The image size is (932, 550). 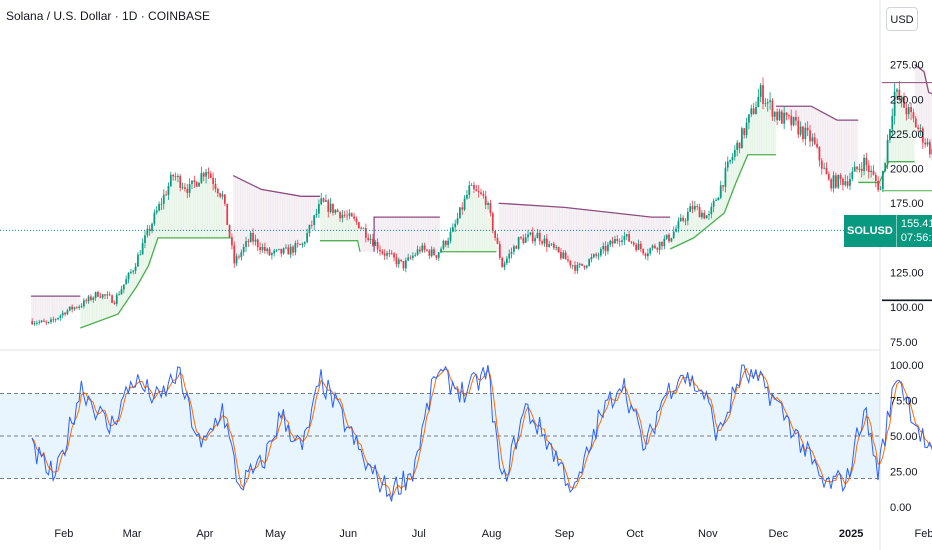 What do you see at coordinates (907, 100) in the screenshot?
I see `price-tick-label: 250.00` at bounding box center [907, 100].